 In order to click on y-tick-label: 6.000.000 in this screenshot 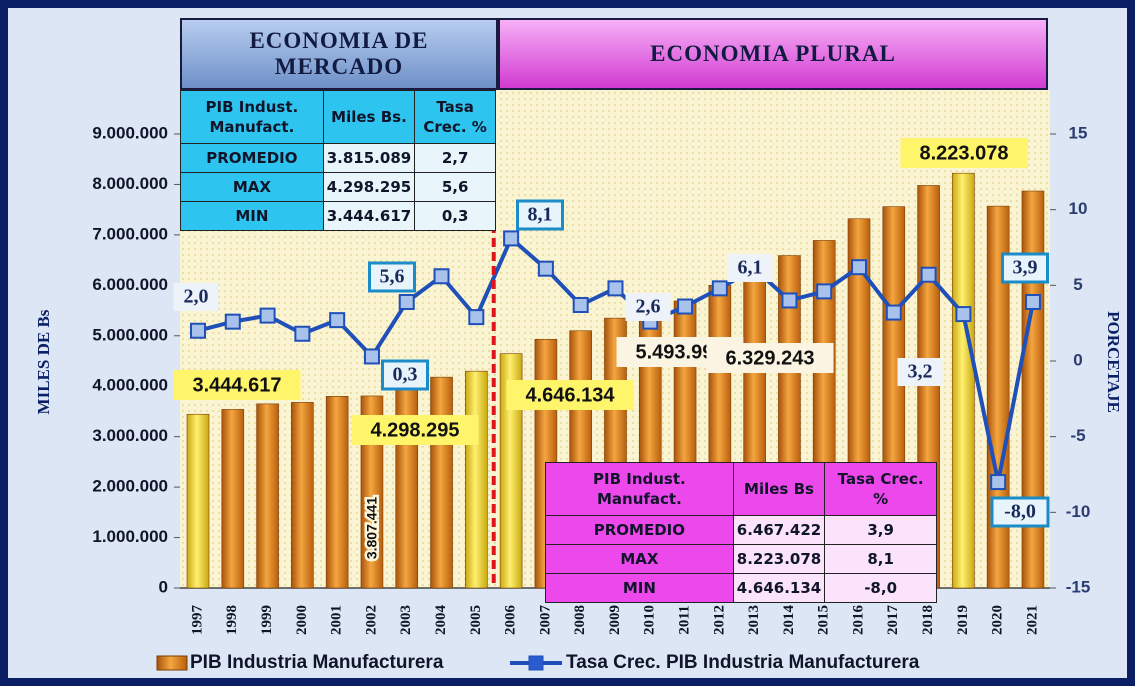, I will do `click(130, 284)`.